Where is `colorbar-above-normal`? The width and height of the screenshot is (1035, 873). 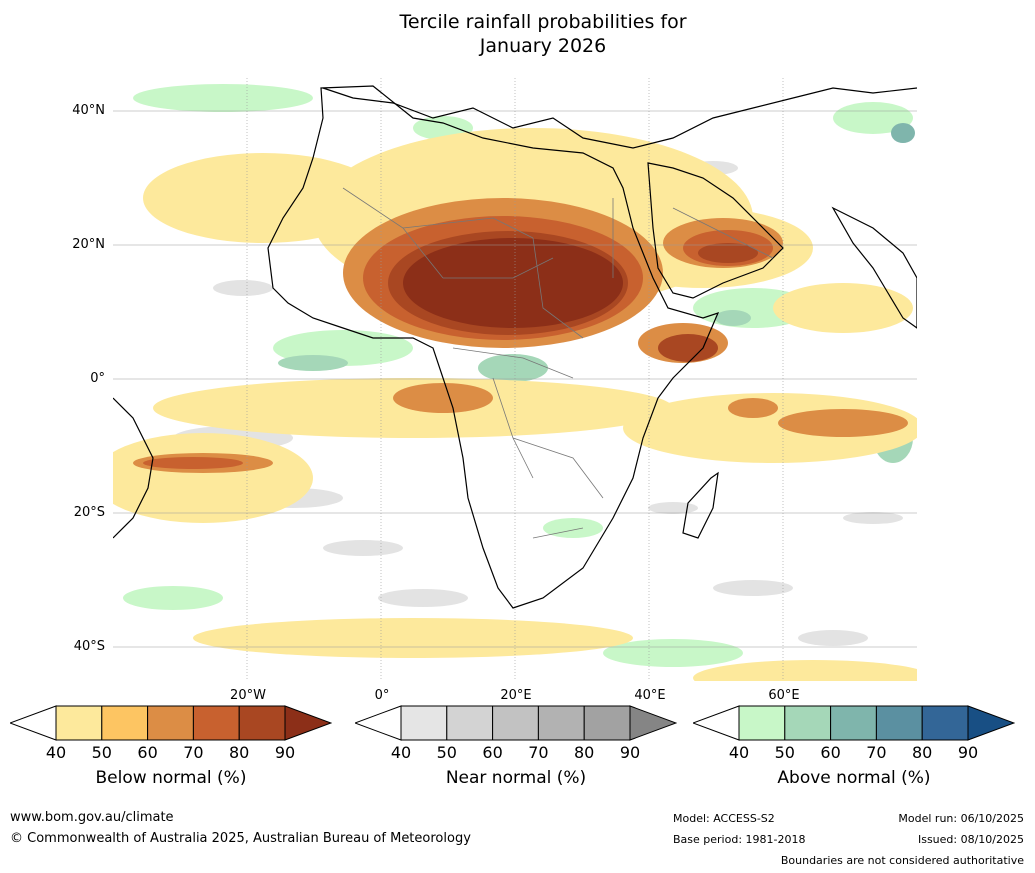 colorbar-above-normal is located at coordinates (854, 723).